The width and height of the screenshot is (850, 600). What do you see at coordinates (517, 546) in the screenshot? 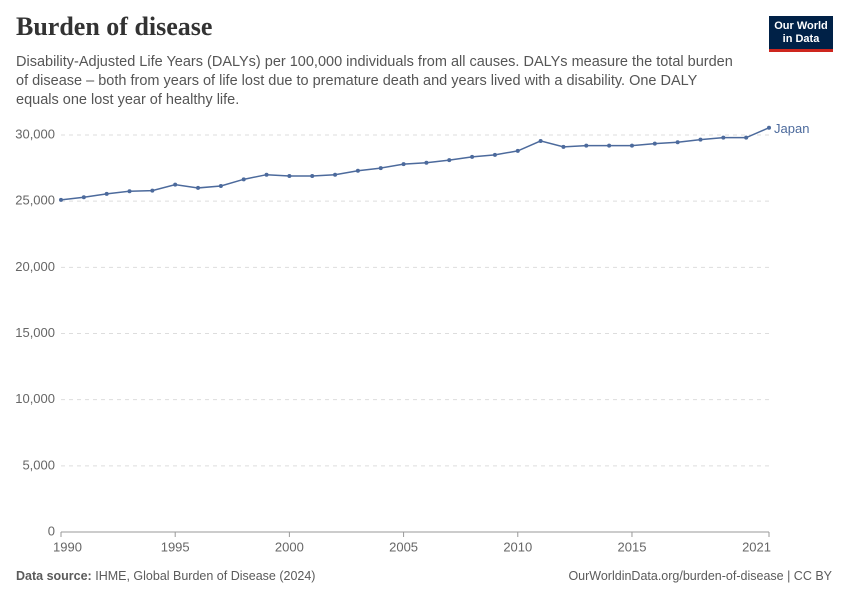
I see `x-tick-label: 2010` at bounding box center [517, 546].